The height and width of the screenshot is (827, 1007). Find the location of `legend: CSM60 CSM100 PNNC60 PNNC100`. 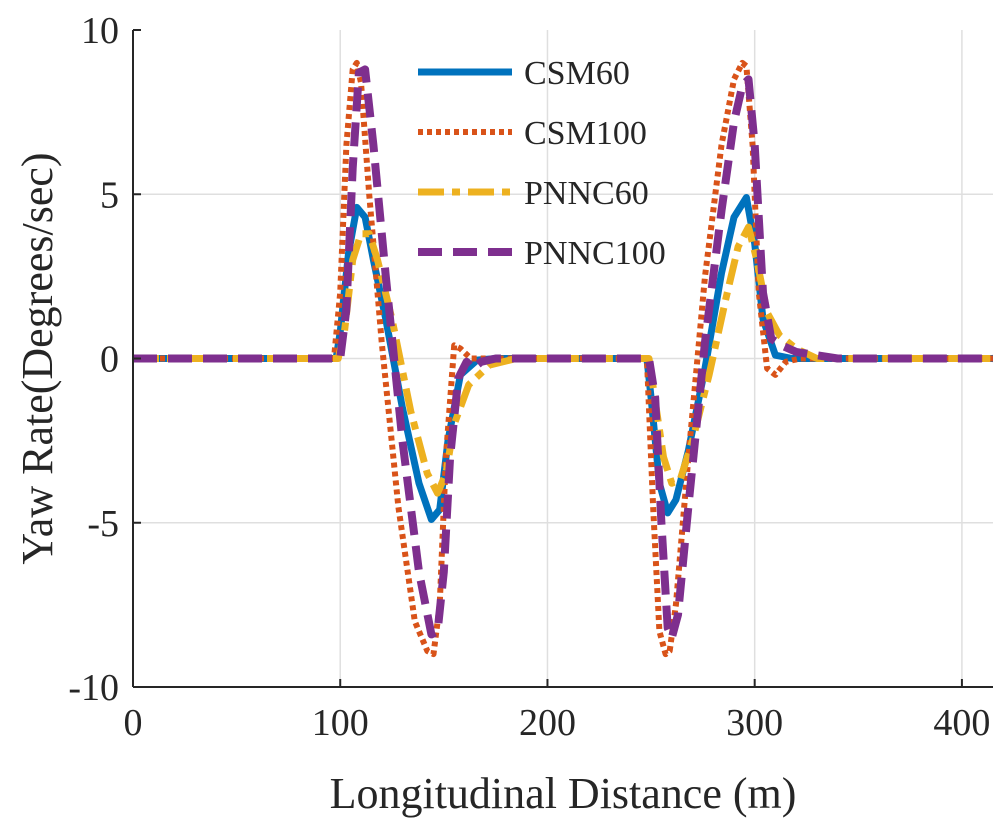

legend: CSM60 CSM100 PNNC60 PNNC100 is located at coordinates (542, 163).